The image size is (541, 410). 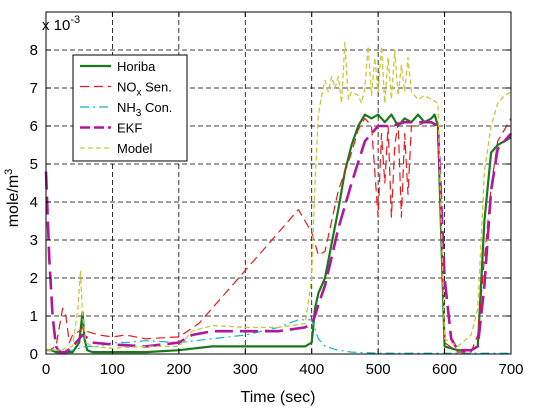 I want to click on legend-label: Model, so click(x=135, y=148).